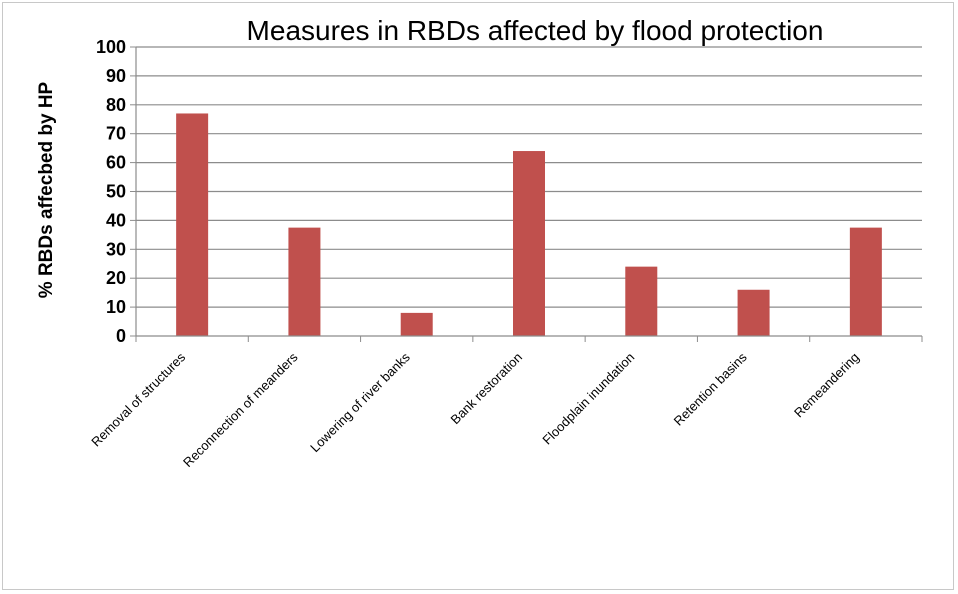 This screenshot has height=594, width=958. I want to click on y-tick-label: 90, so click(116, 76).